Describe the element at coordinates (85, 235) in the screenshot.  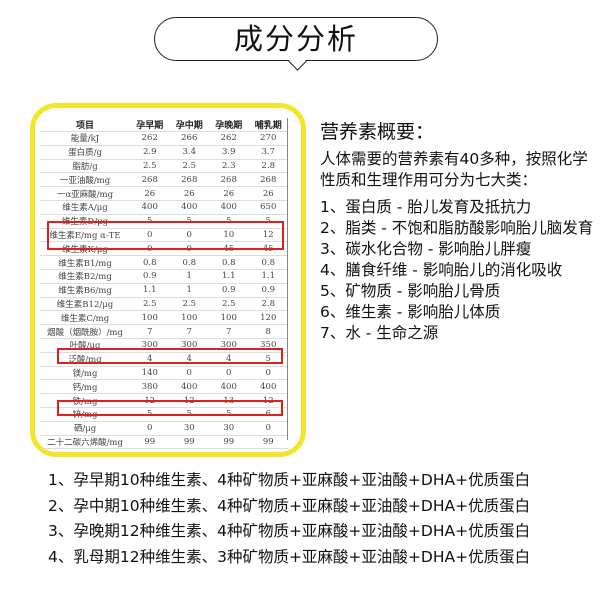
I see `row-label: 维生素E/mg α-TE` at that location.